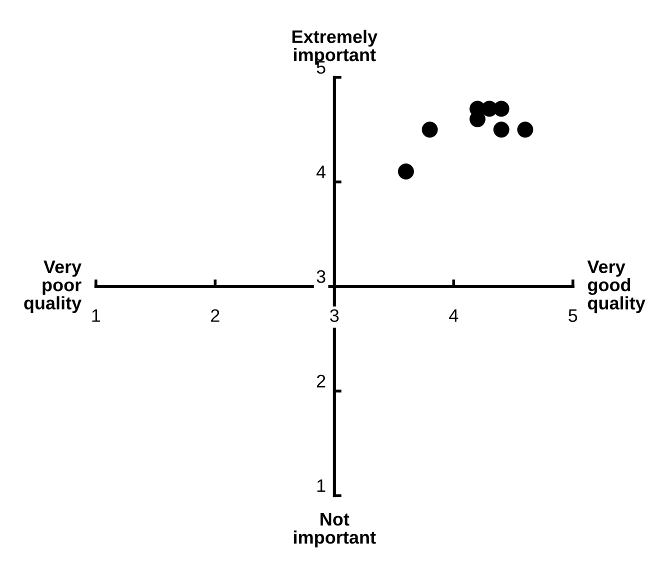  Describe the element at coordinates (96, 315) in the screenshot. I see `x-tick-label: 1` at that location.